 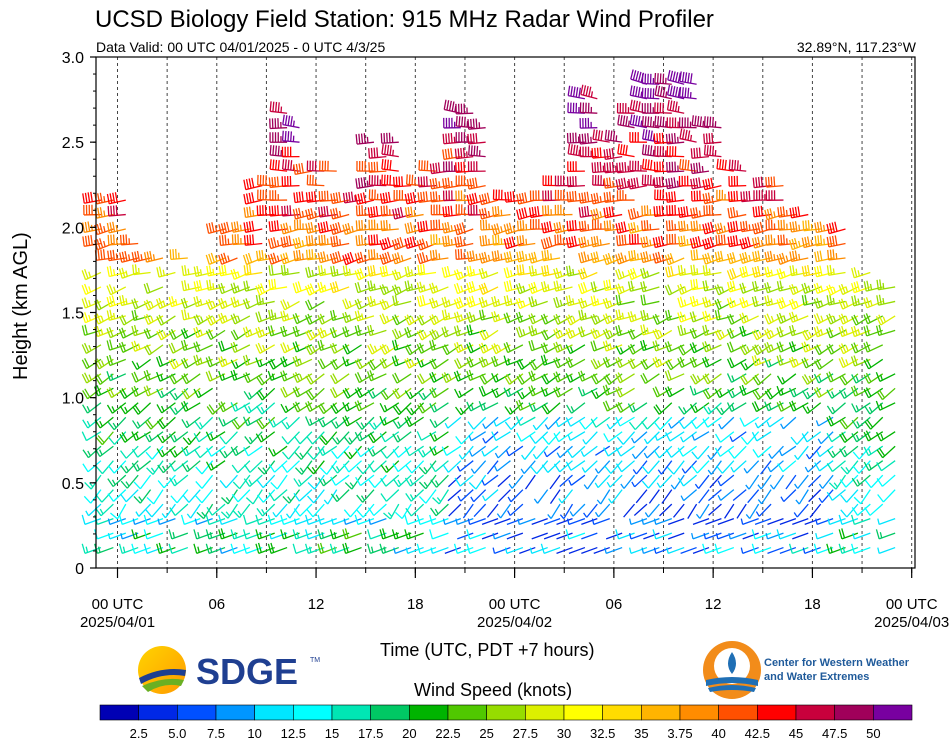 I want to click on colorbar-label-0: 2.5, so click(x=139, y=733).